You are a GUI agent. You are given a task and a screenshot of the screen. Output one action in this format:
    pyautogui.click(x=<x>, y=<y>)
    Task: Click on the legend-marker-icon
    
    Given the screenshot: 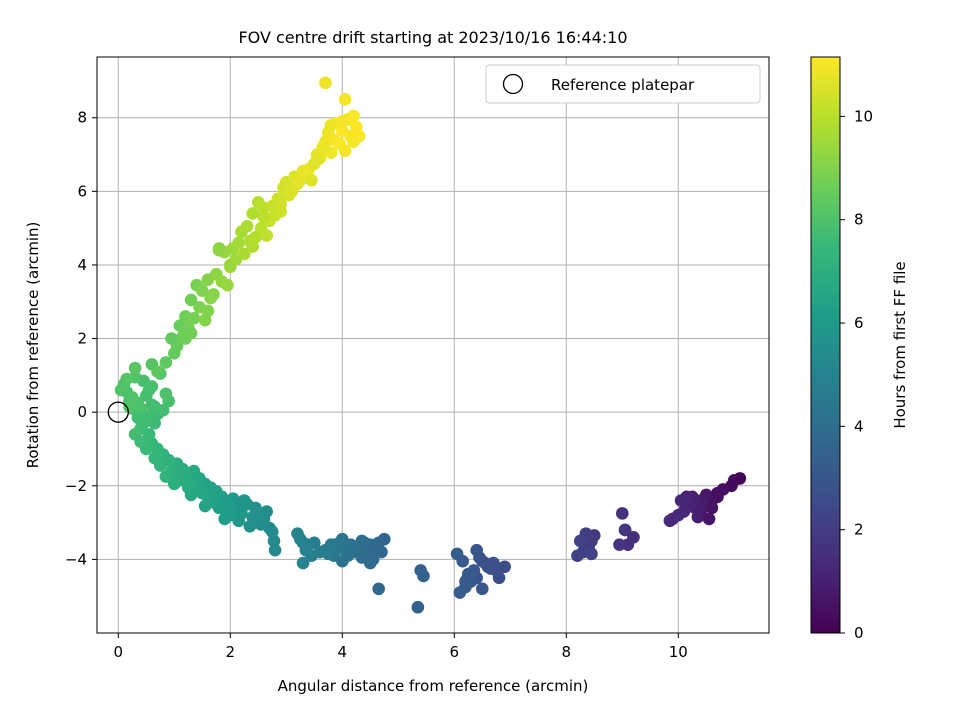 What is the action you would take?
    pyautogui.click(x=513, y=84)
    